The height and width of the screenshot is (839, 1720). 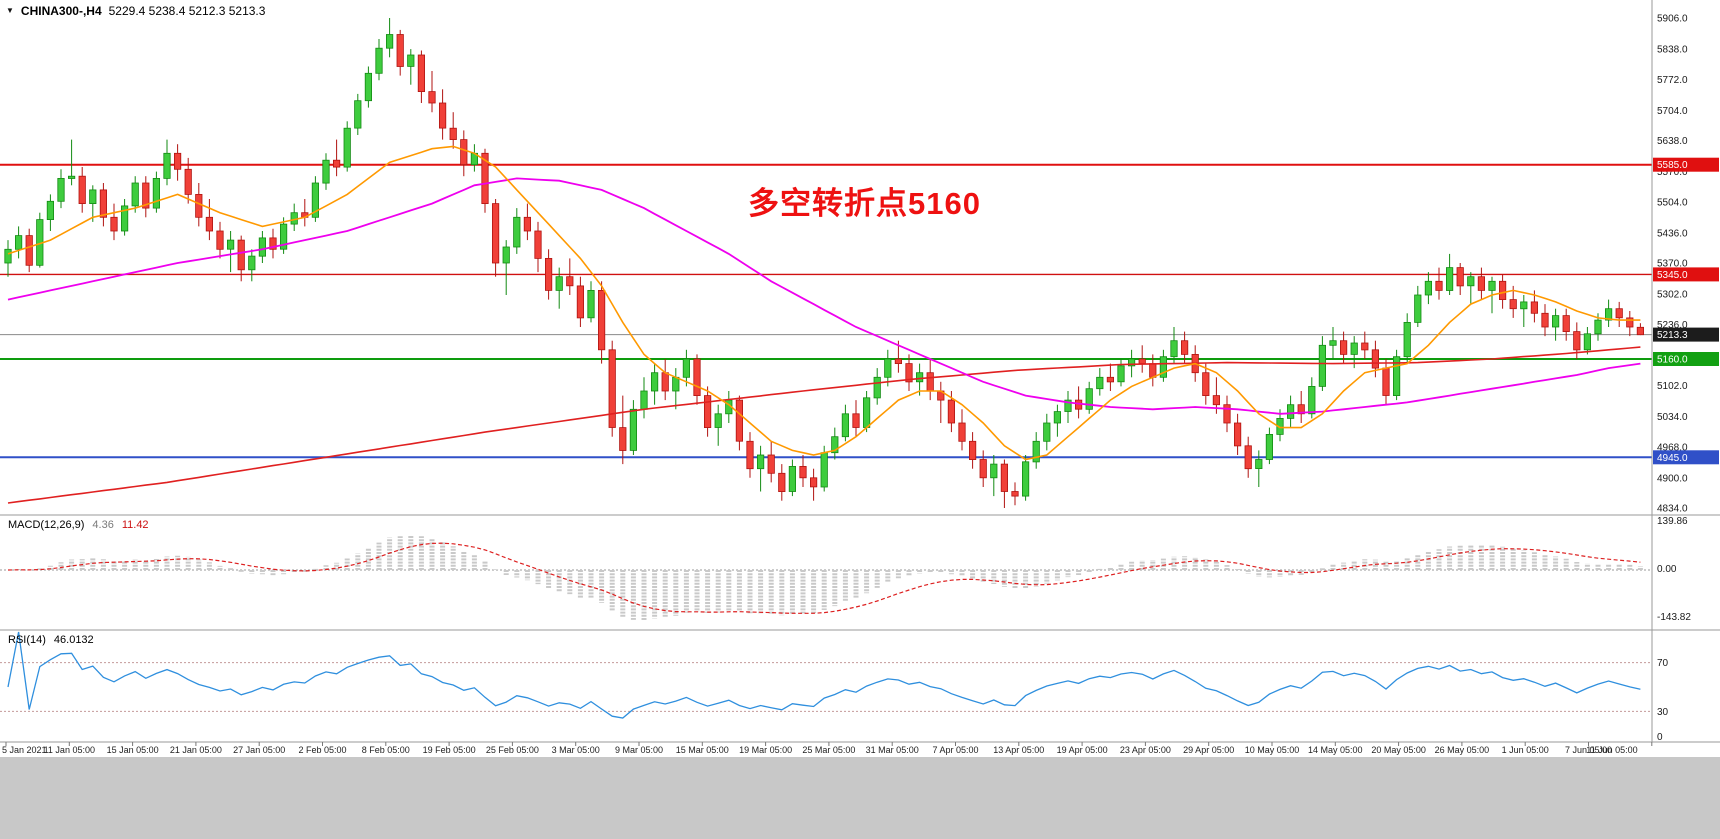 I want to click on svg-text: 5 Jan 2021, so click(x=24, y=750).